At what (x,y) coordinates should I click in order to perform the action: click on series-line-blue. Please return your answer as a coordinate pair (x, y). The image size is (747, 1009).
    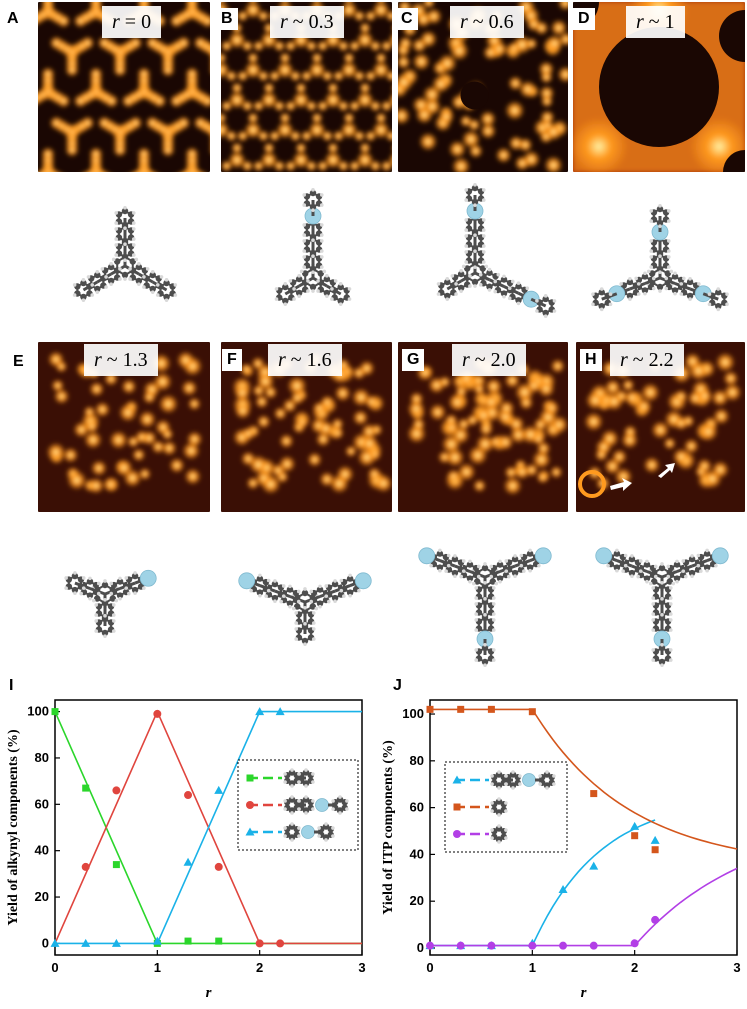
    Looking at the image, I should click on (208, 827).